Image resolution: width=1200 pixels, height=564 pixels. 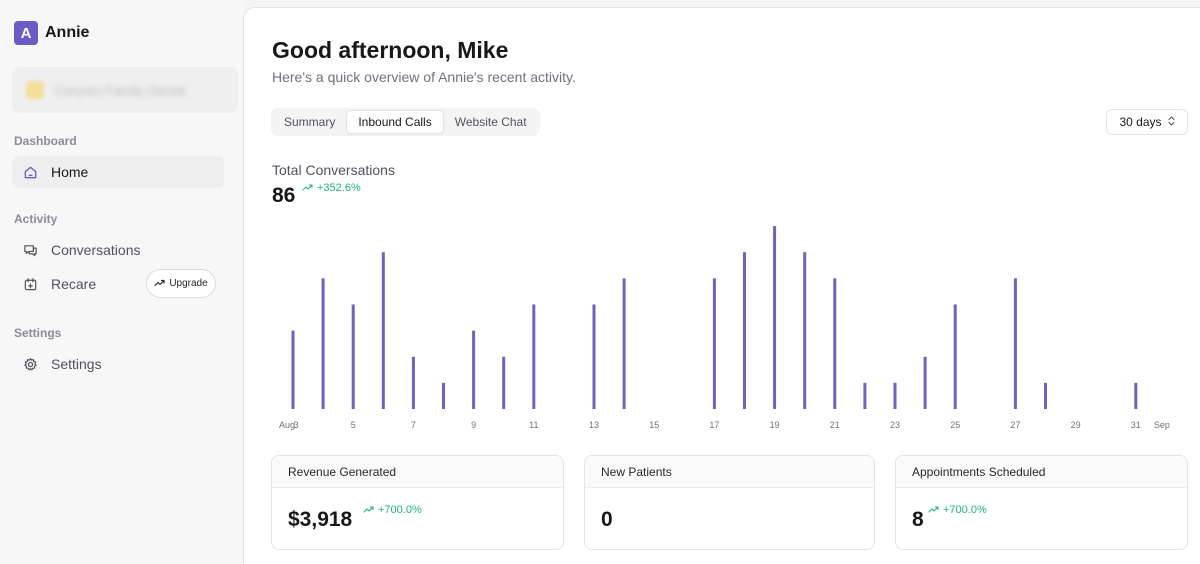 What do you see at coordinates (30, 364) in the screenshot?
I see `gear-icon` at bounding box center [30, 364].